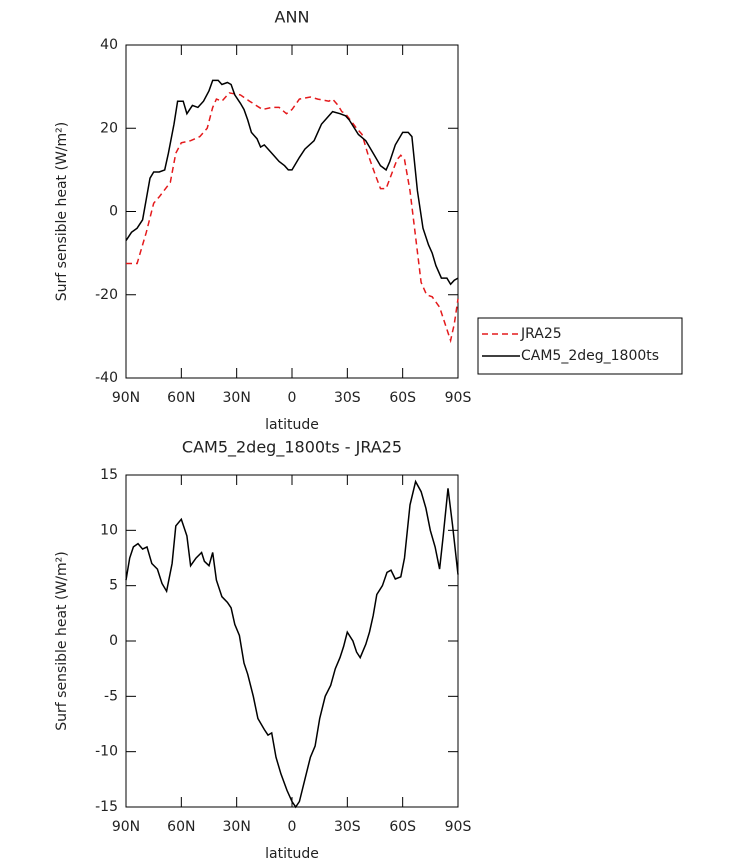 Image resolution: width=733 pixels, height=866 pixels. Describe the element at coordinates (109, 475) in the screenshot. I see `y-tick-label: 15` at that location.